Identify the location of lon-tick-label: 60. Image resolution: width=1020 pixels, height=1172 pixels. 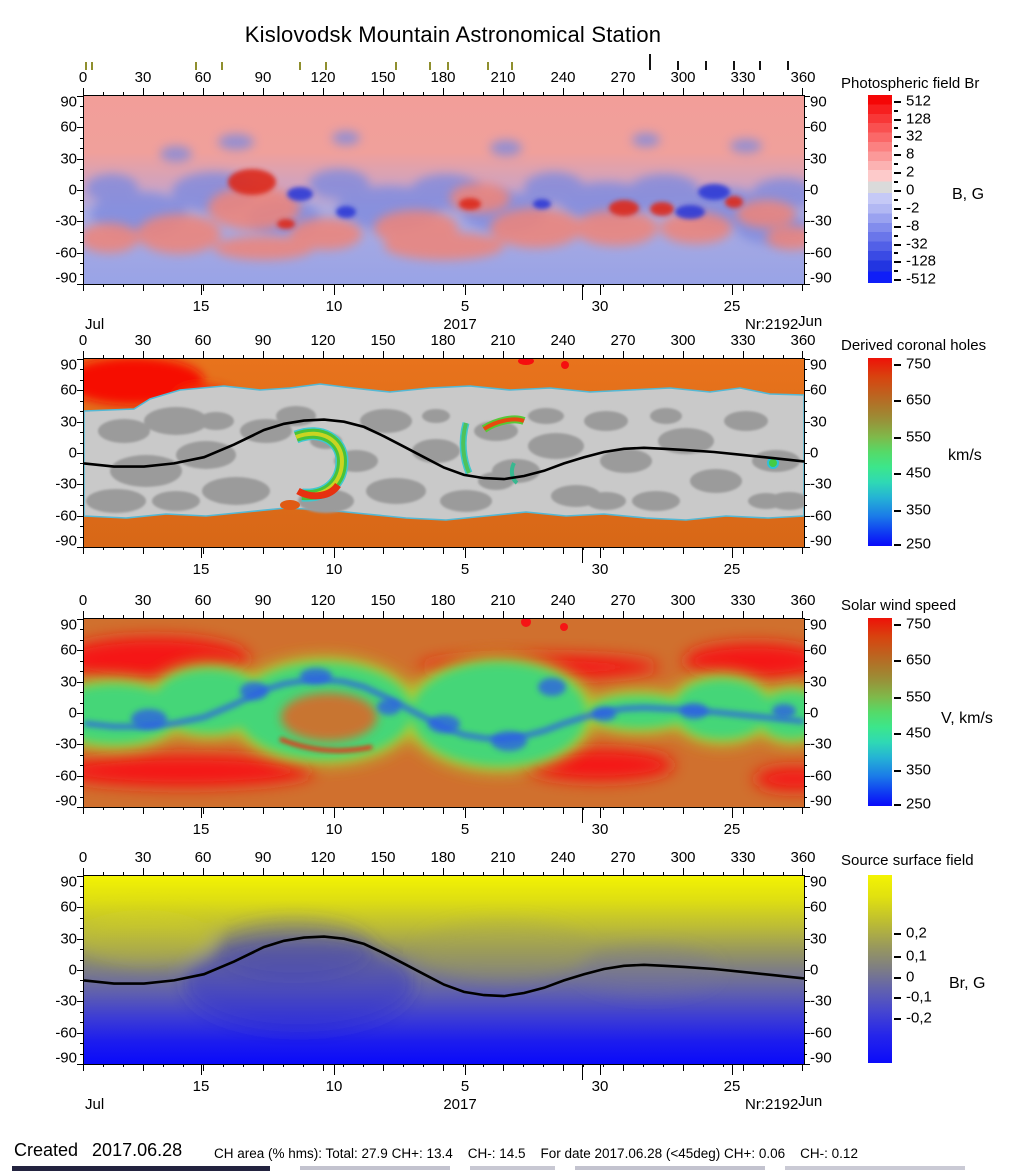
(203, 600).